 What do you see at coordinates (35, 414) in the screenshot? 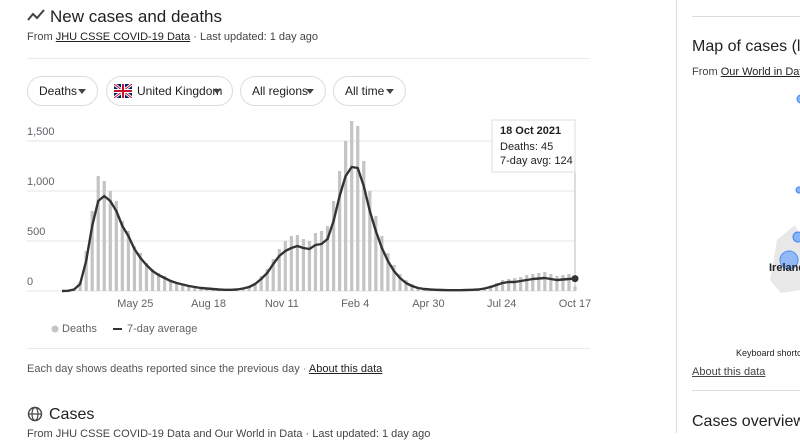
I see `globe-icon` at bounding box center [35, 414].